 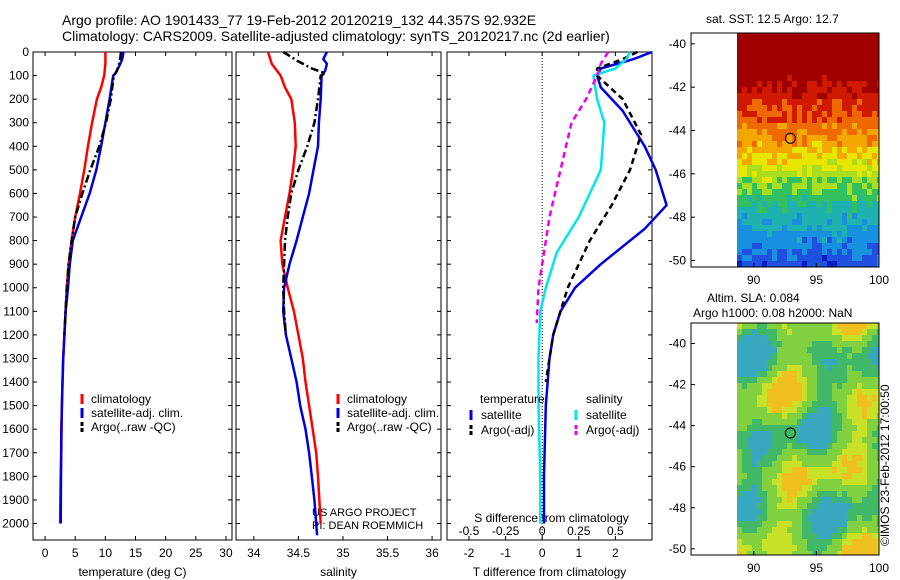 What do you see at coordinates (615, 531) in the screenshot?
I see `salinity-diff-tick-label: 0.5` at bounding box center [615, 531].